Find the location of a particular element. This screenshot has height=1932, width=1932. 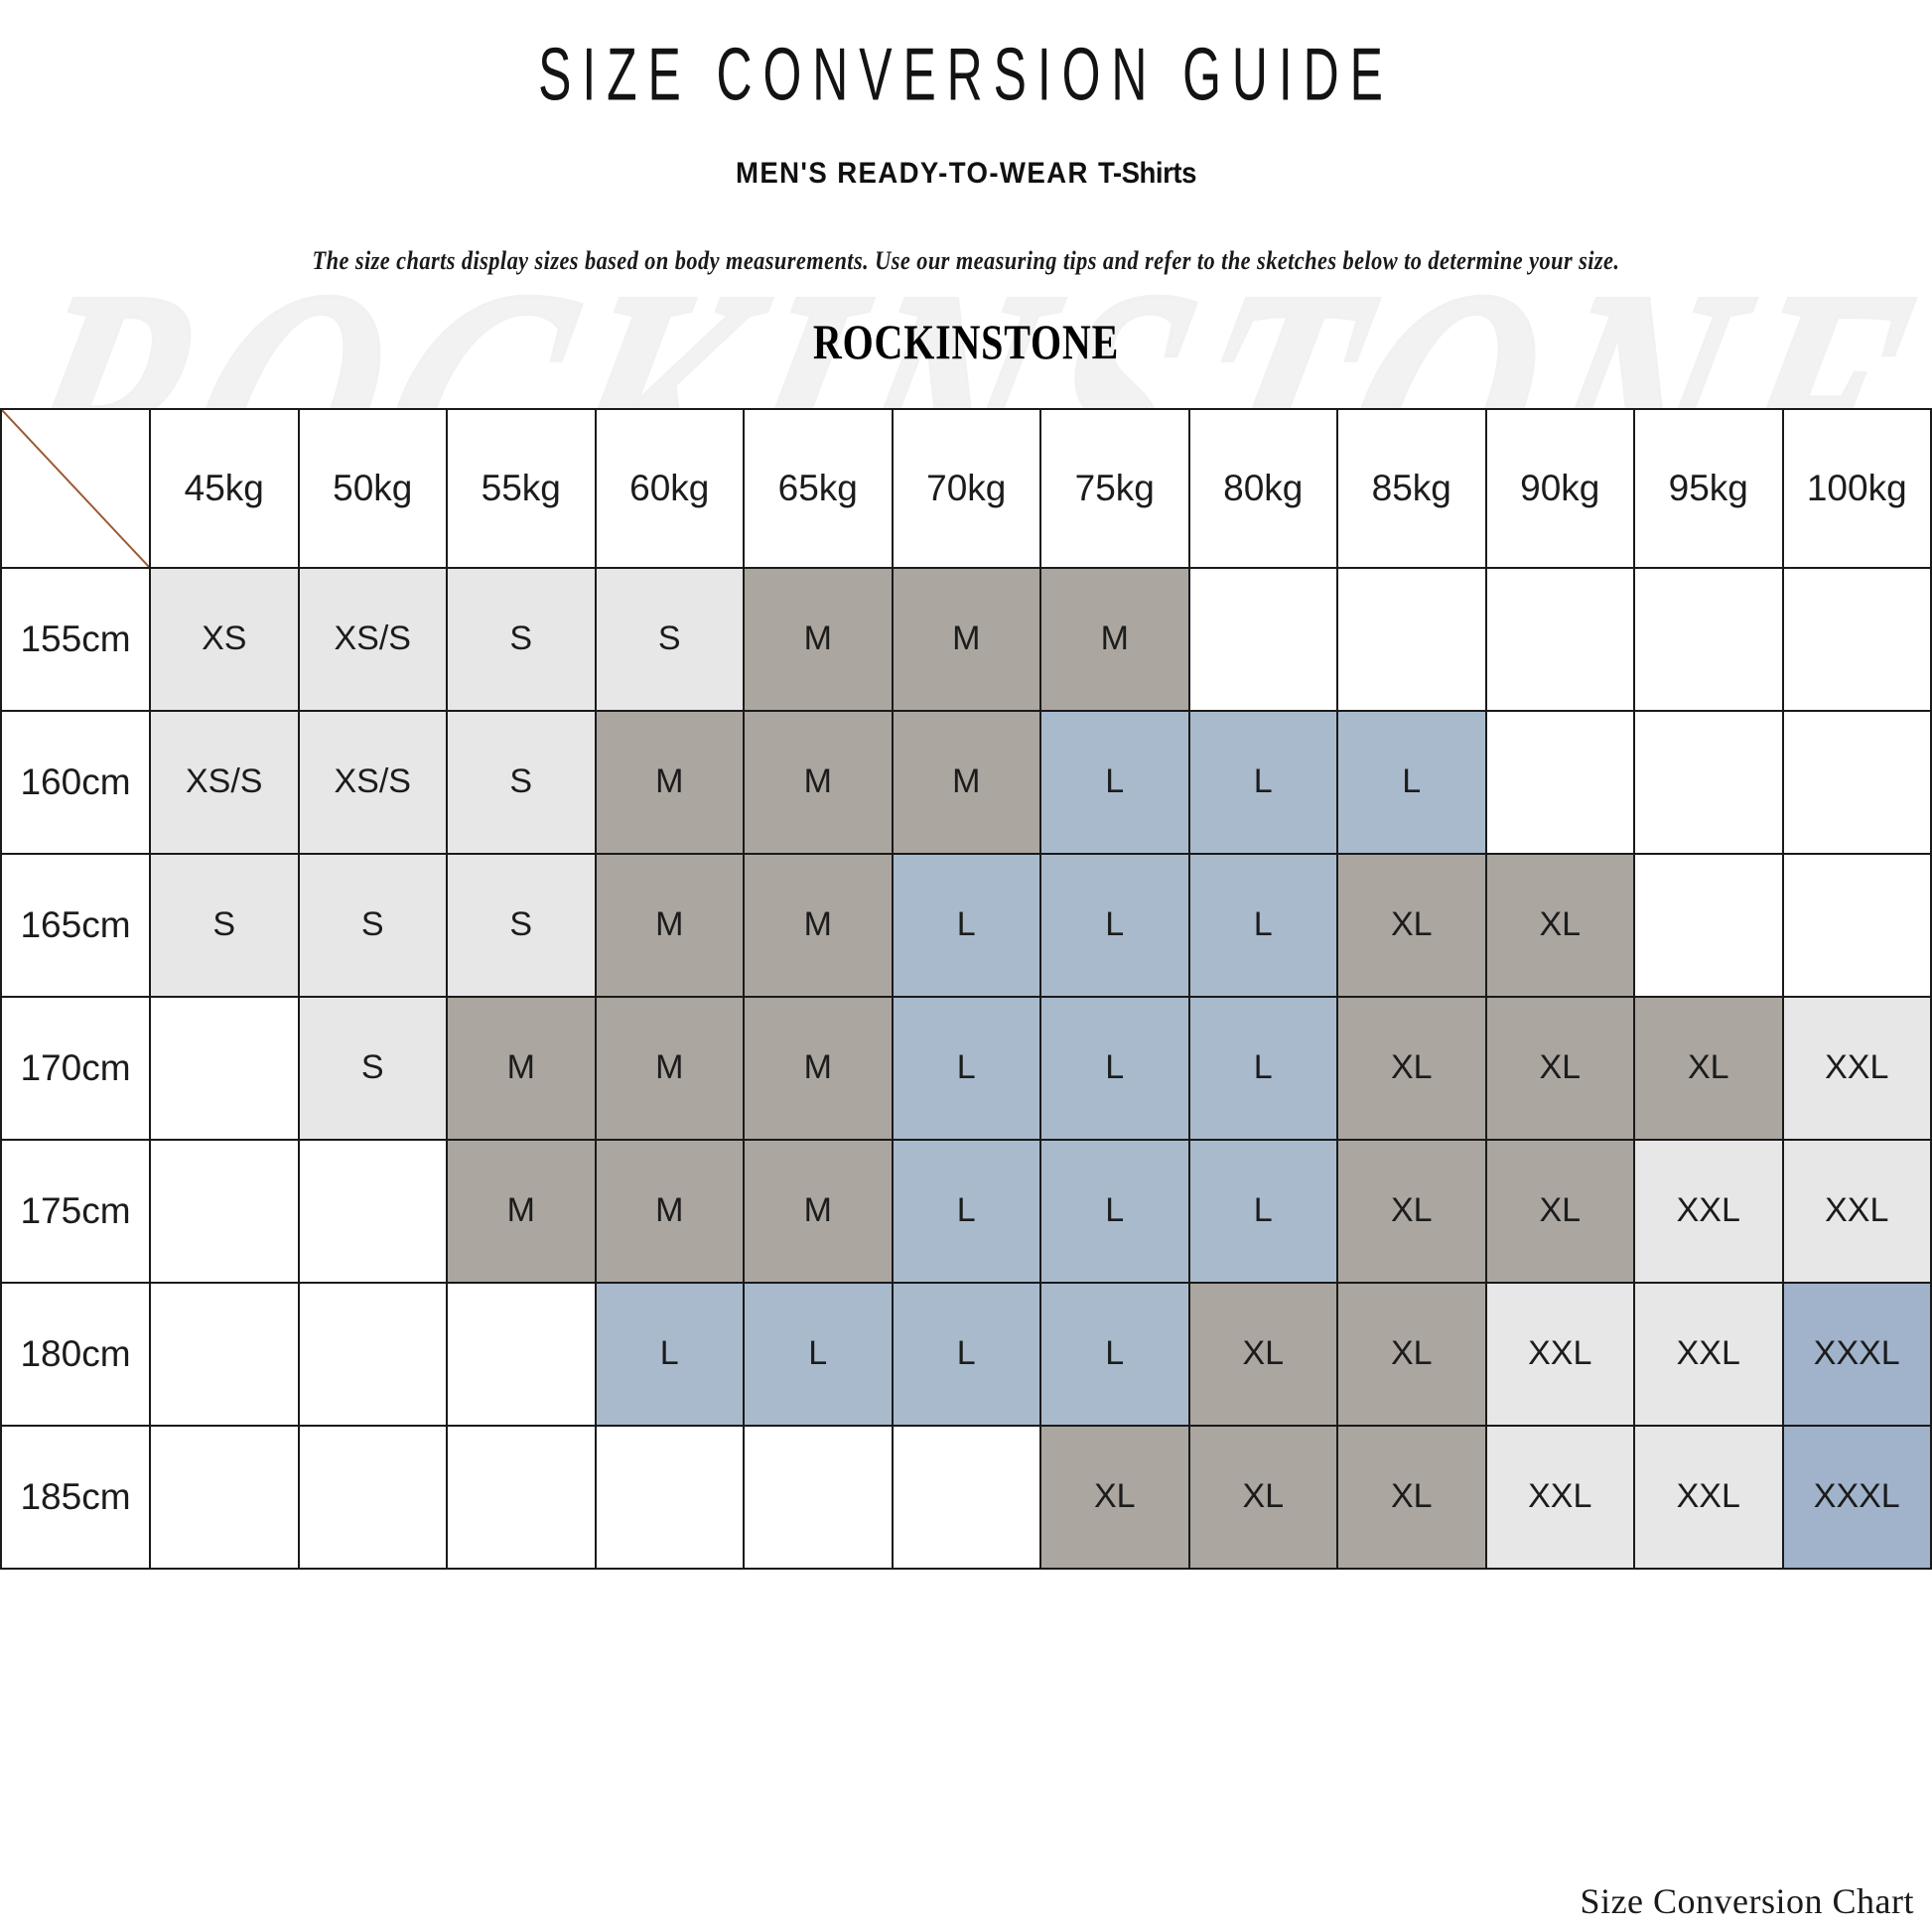

row-header-height: 160cm is located at coordinates (75, 782).